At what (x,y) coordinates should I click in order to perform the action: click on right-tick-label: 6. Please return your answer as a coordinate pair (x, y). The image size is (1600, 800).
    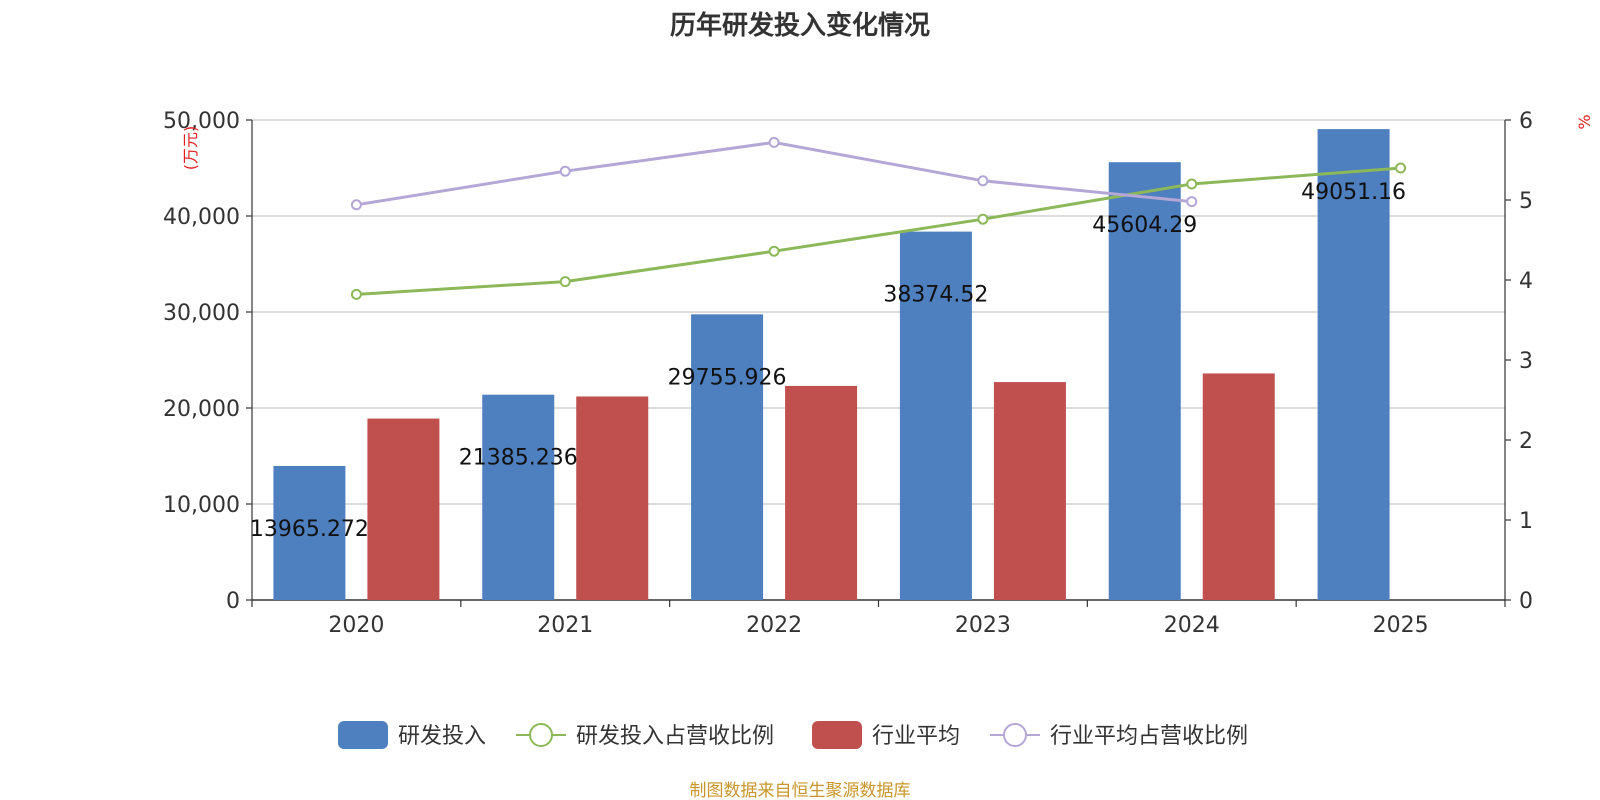
    Looking at the image, I should click on (1526, 121).